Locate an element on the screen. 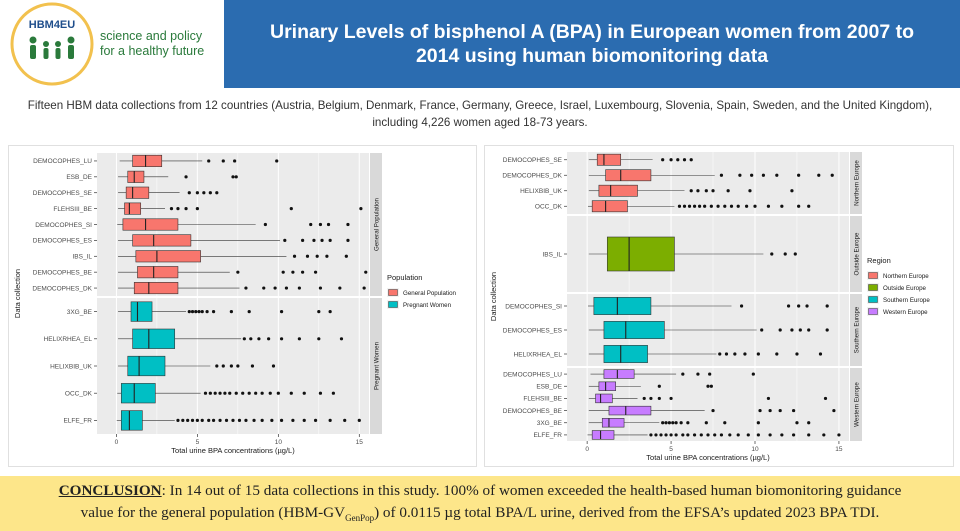  box-row-ibs_il: IBS_IL is located at coordinates (669, 254).